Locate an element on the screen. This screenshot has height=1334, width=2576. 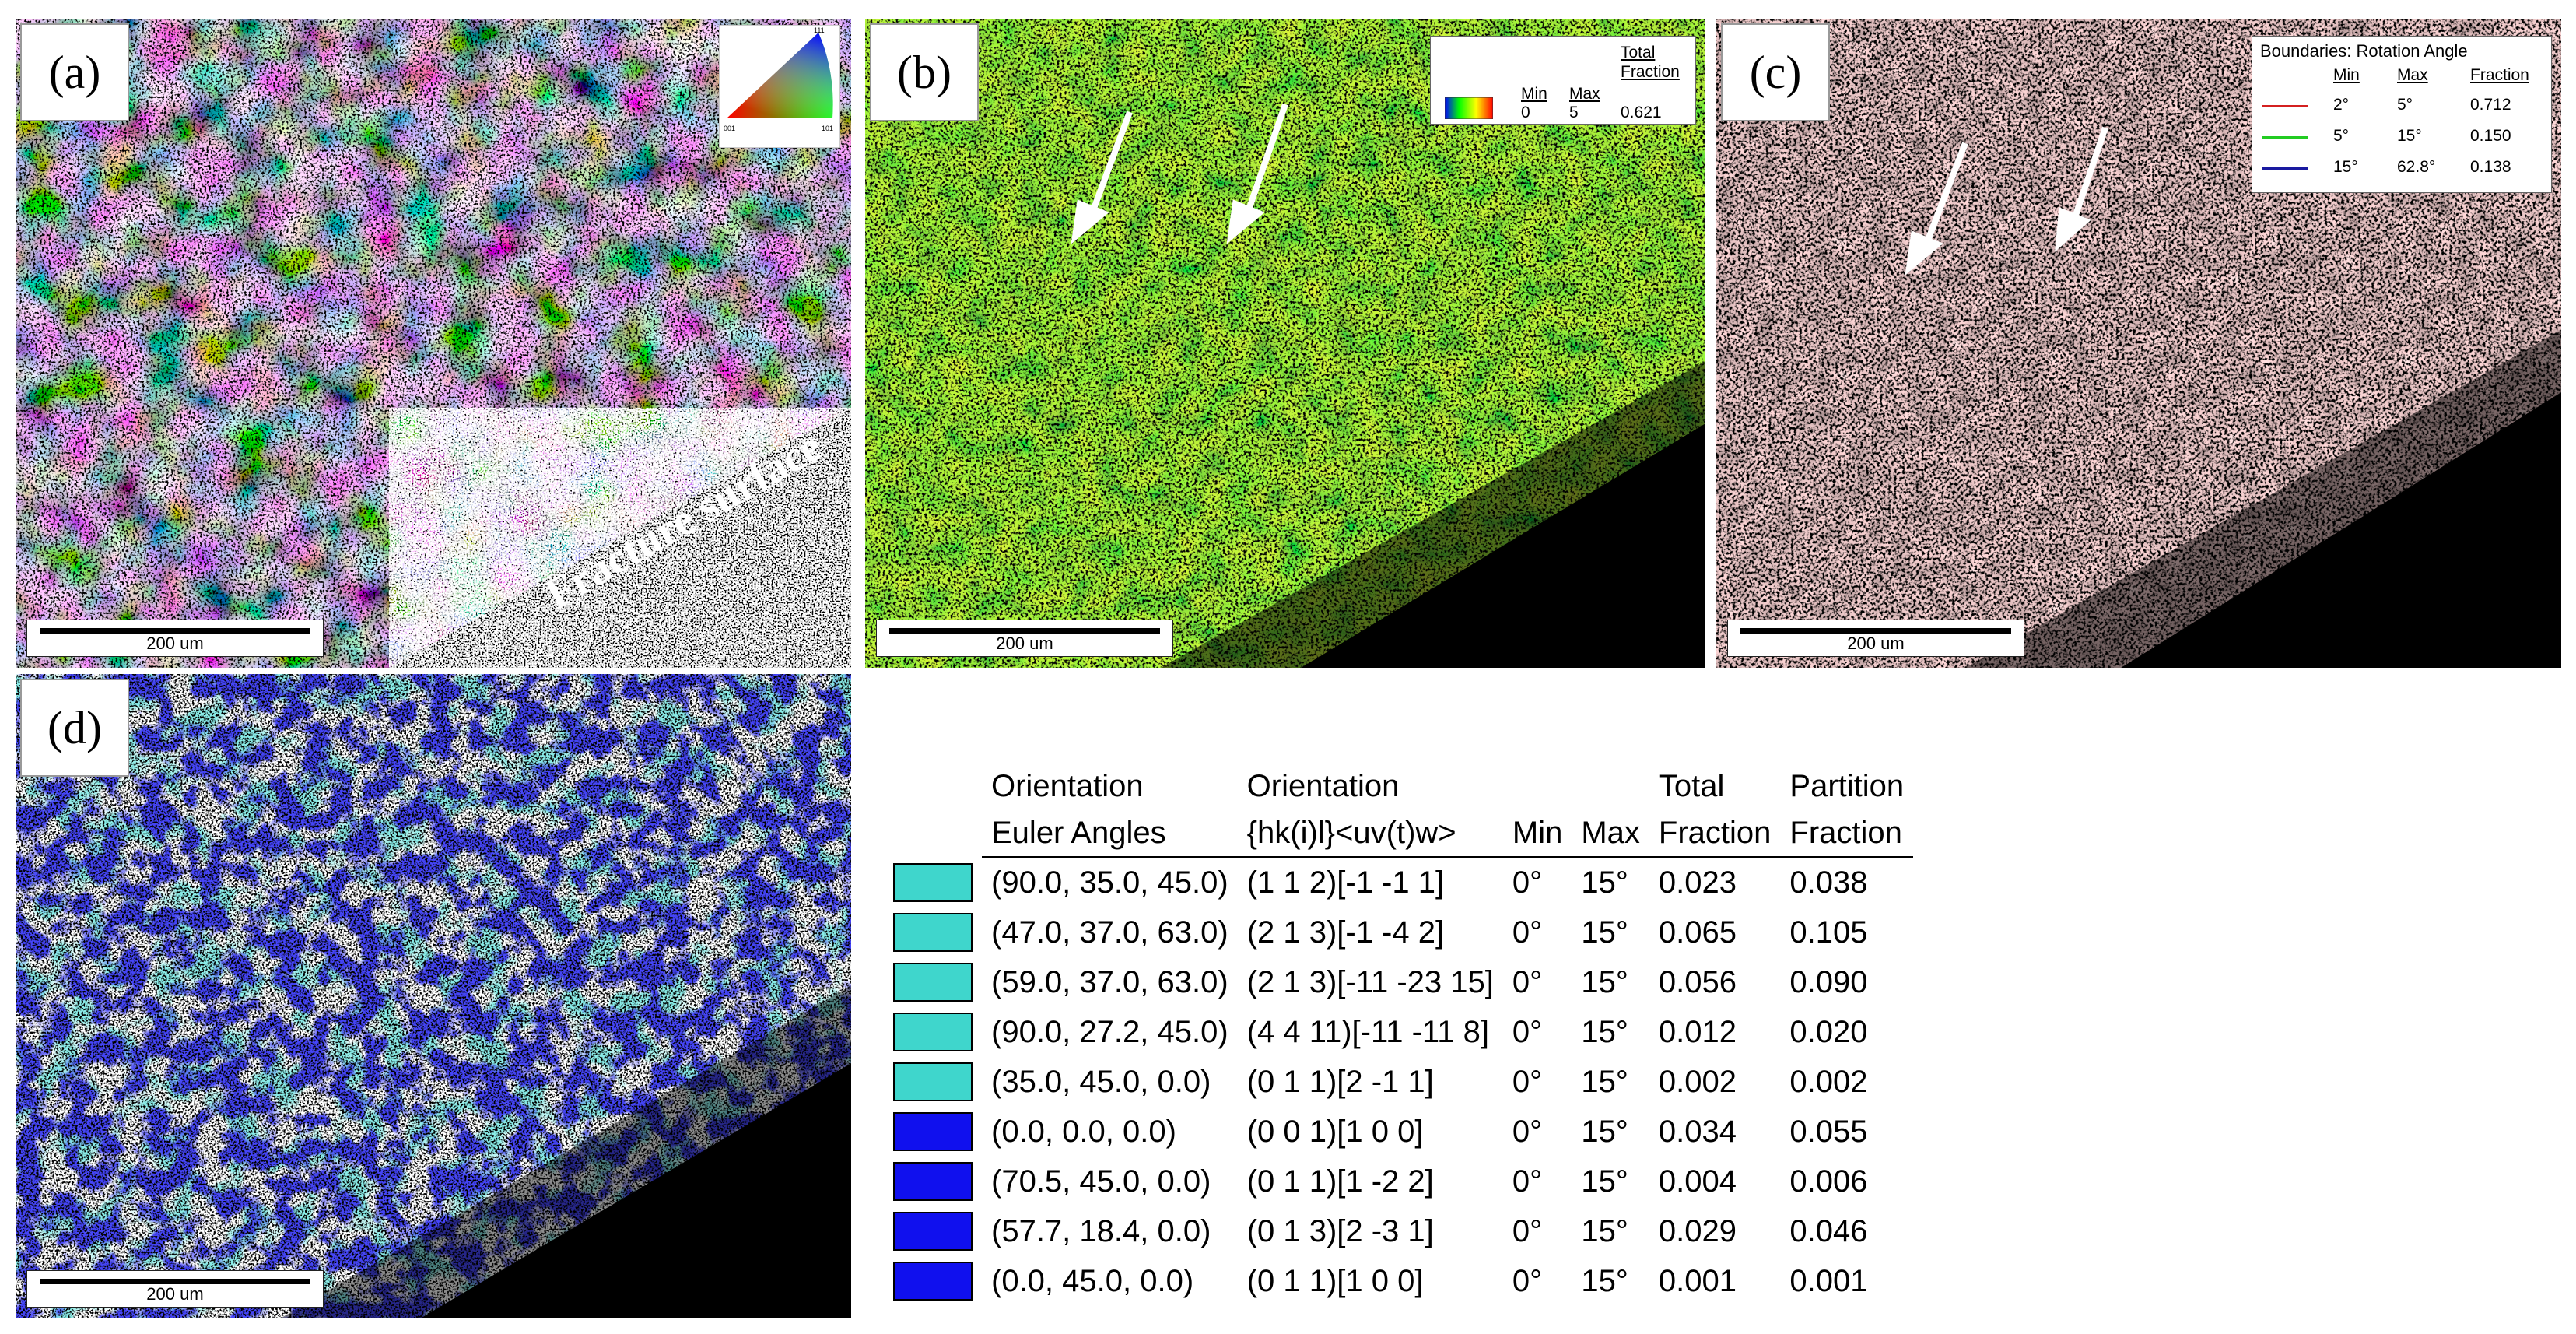
hkl-uvw-cell: (0 1 1)[1 -2 2] is located at coordinates (1340, 1181).